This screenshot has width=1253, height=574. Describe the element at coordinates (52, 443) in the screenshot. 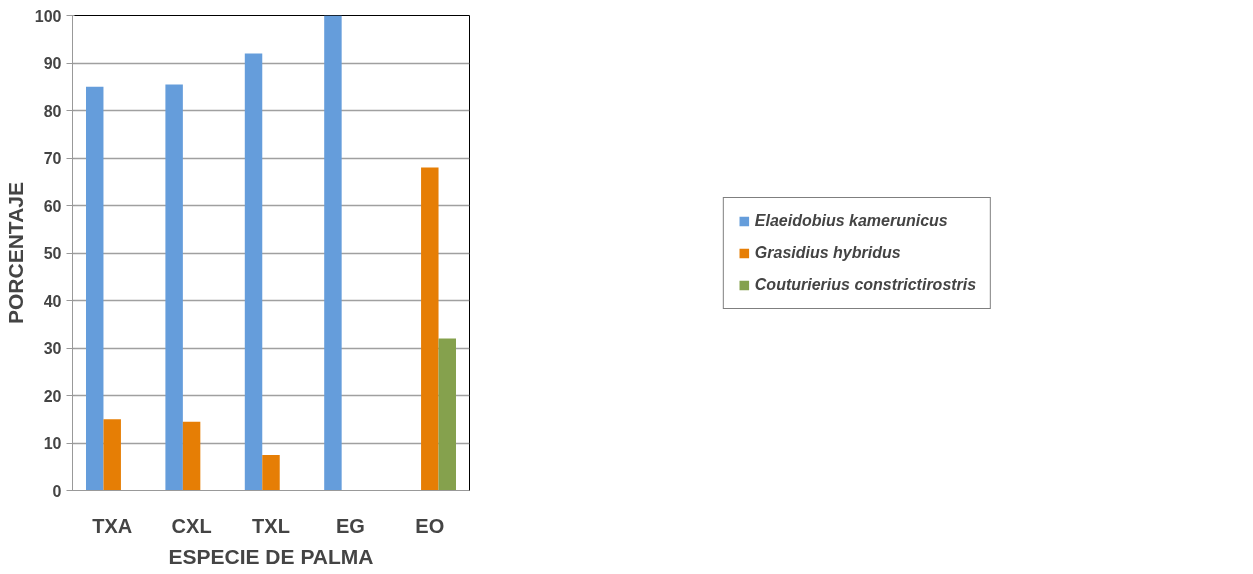

I see `y-tick-label: 10` at that location.